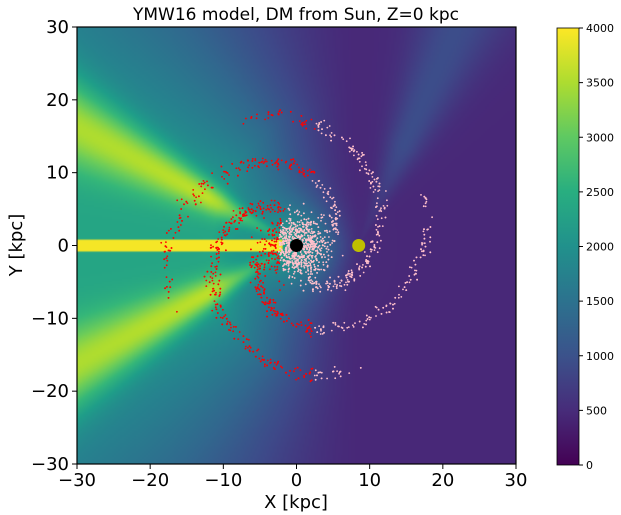 The width and height of the screenshot is (621, 515). I want to click on colorbar-tick-label: 500, so click(596, 410).